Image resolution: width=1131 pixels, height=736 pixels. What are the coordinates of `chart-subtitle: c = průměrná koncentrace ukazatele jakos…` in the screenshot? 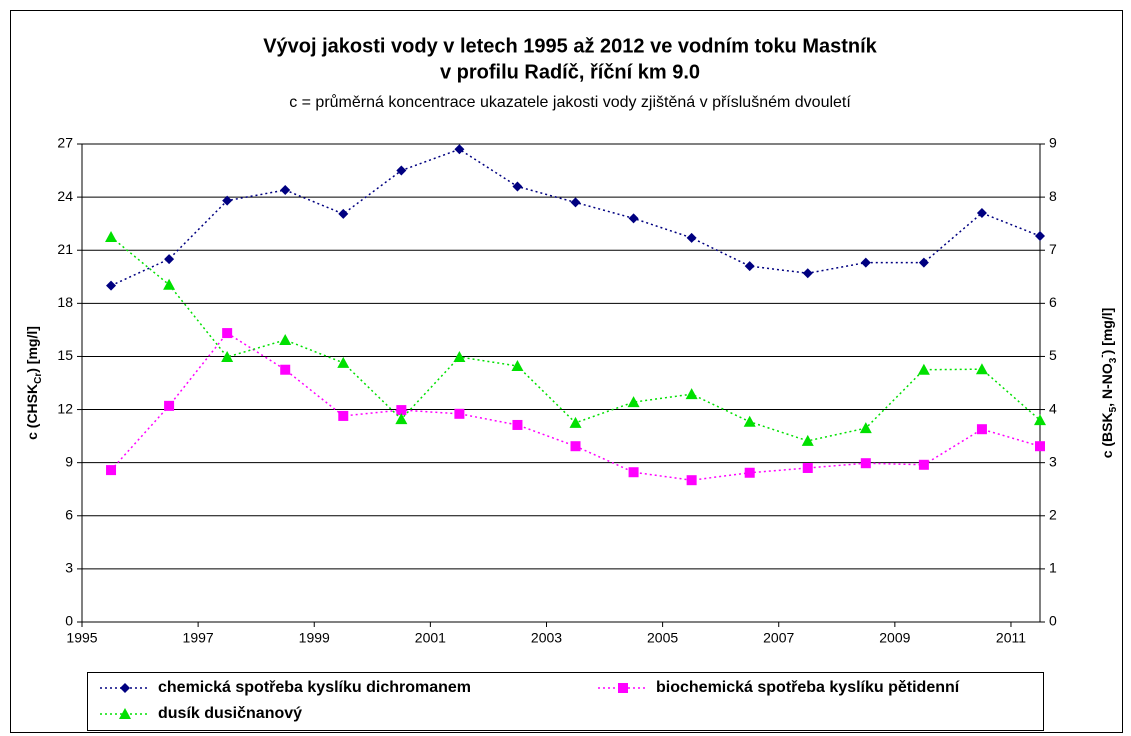 It's located at (570, 102).